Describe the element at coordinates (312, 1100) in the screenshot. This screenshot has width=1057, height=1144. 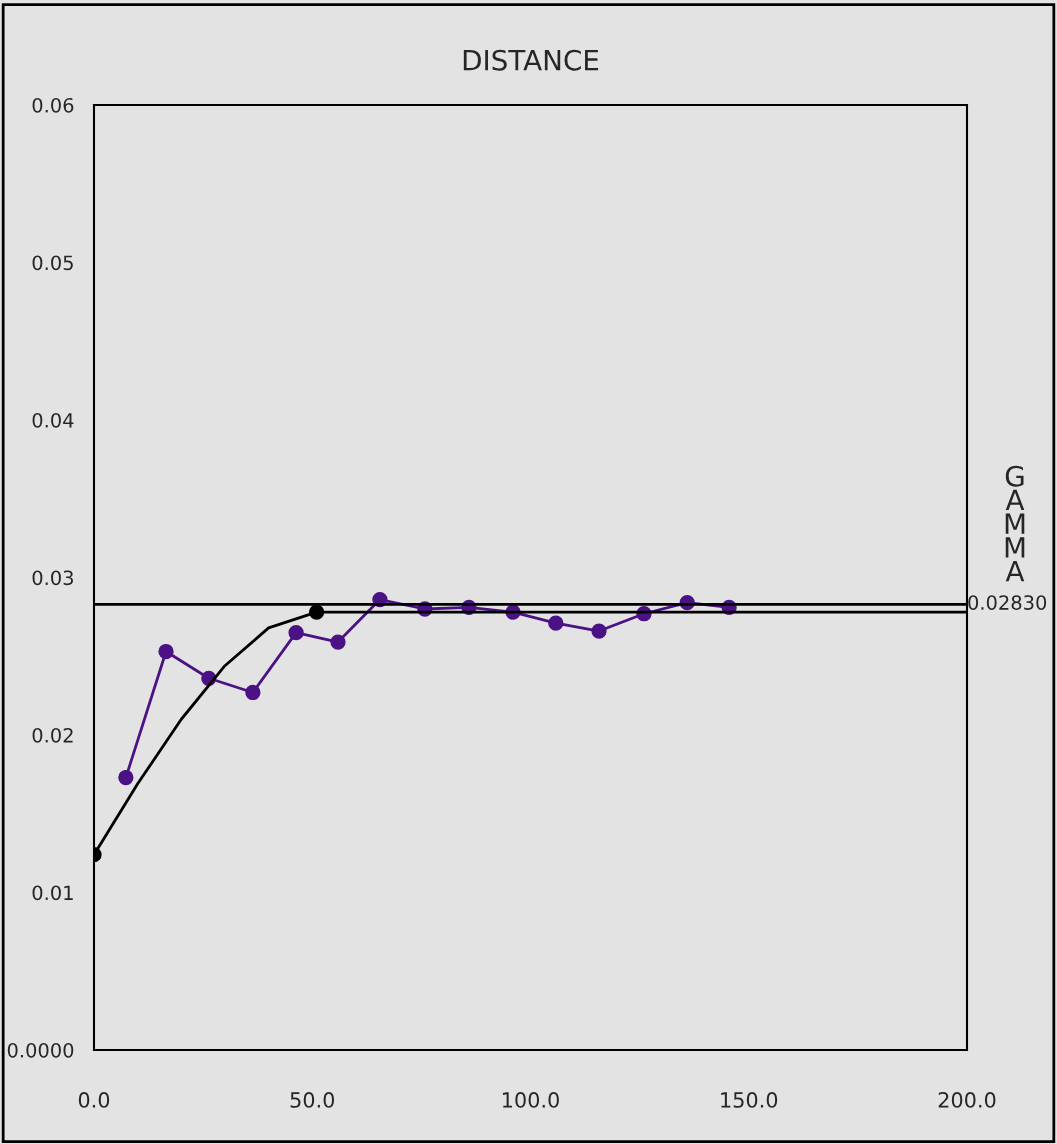
I see `x-tick-label: 50.0` at that location.